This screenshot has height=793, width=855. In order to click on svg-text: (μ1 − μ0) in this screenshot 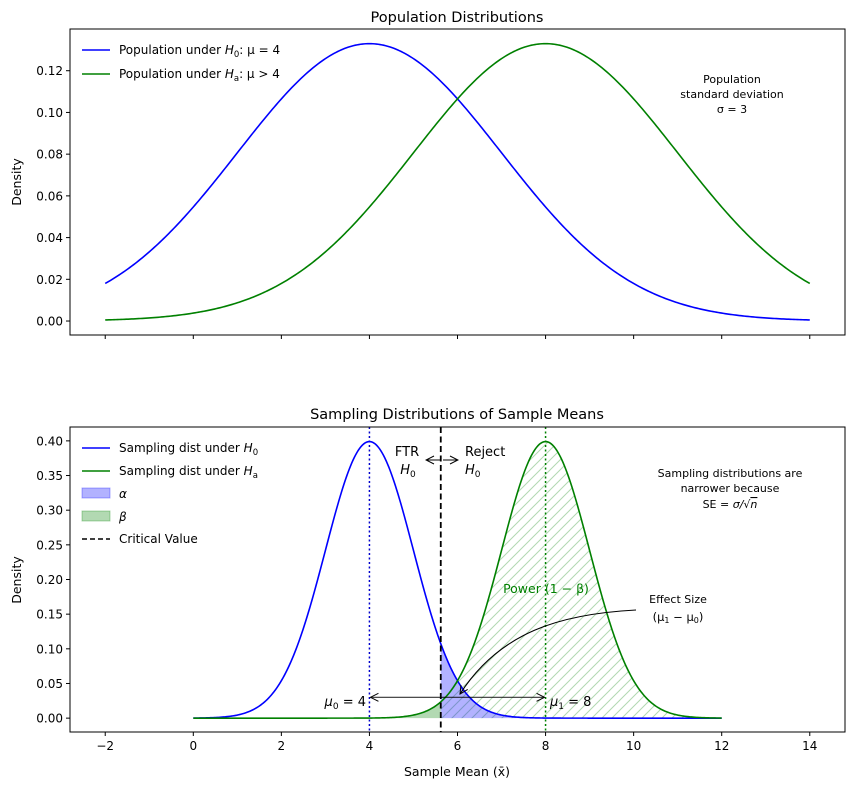, I will do `click(678, 617)`.